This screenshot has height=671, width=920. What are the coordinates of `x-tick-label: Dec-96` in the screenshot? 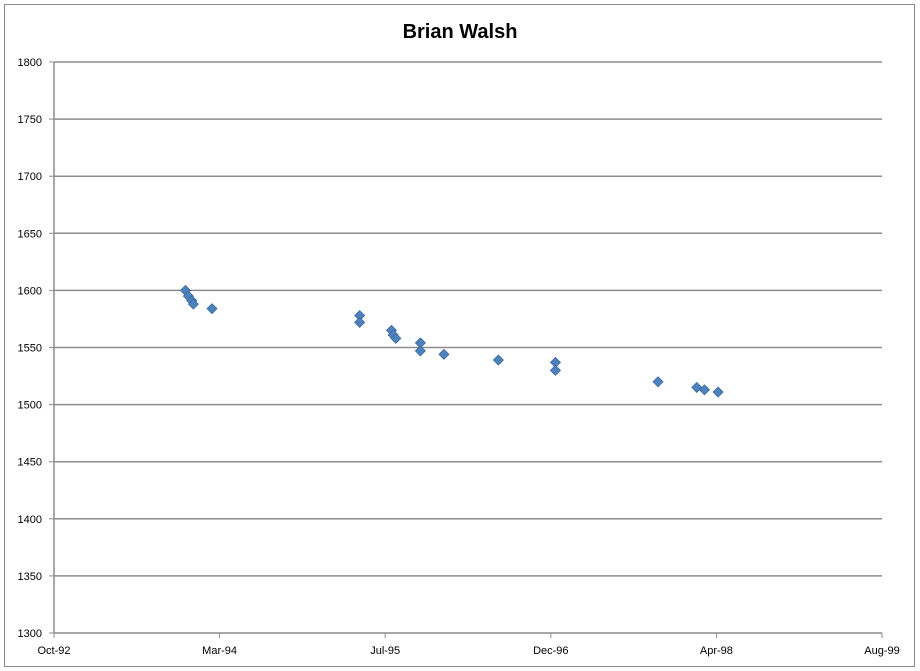 It's located at (550, 651).